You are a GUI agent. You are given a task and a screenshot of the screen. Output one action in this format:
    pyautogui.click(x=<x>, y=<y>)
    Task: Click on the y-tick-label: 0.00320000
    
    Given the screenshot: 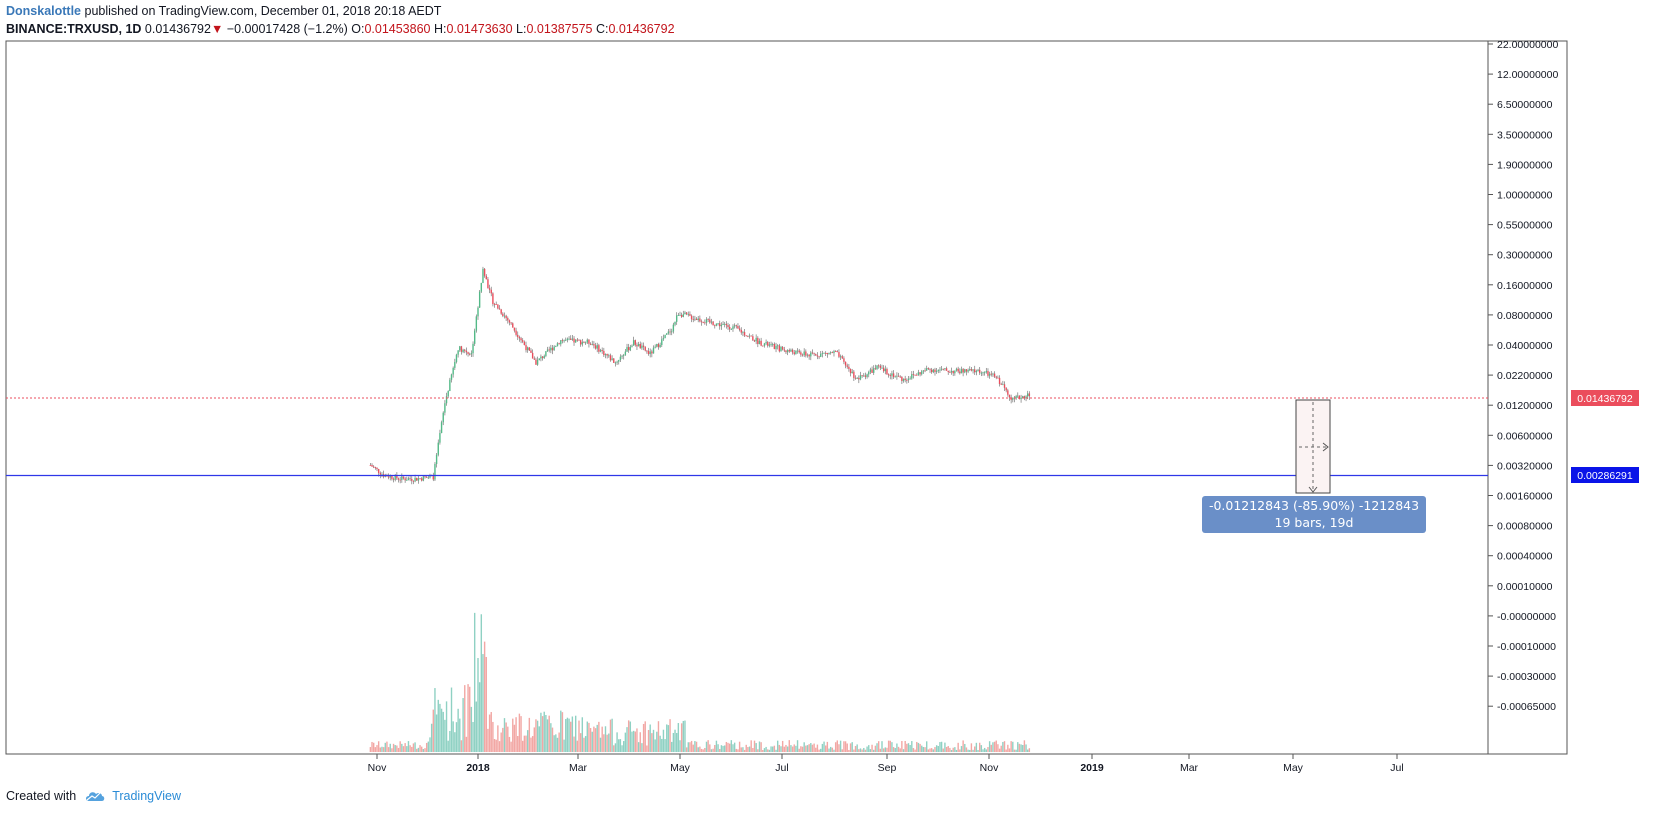 What is the action you would take?
    pyautogui.click(x=1525, y=466)
    